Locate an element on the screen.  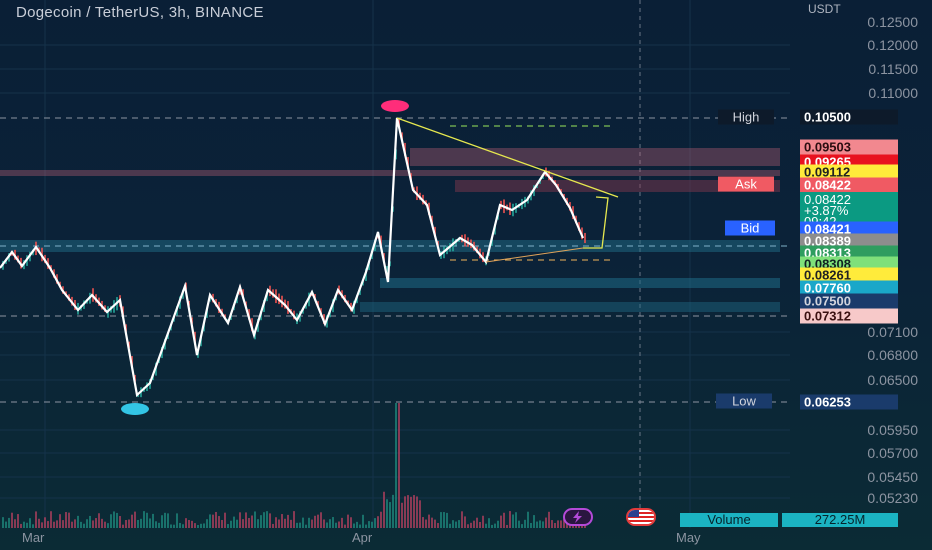
last-price: 0.08422 is located at coordinates (827, 199).